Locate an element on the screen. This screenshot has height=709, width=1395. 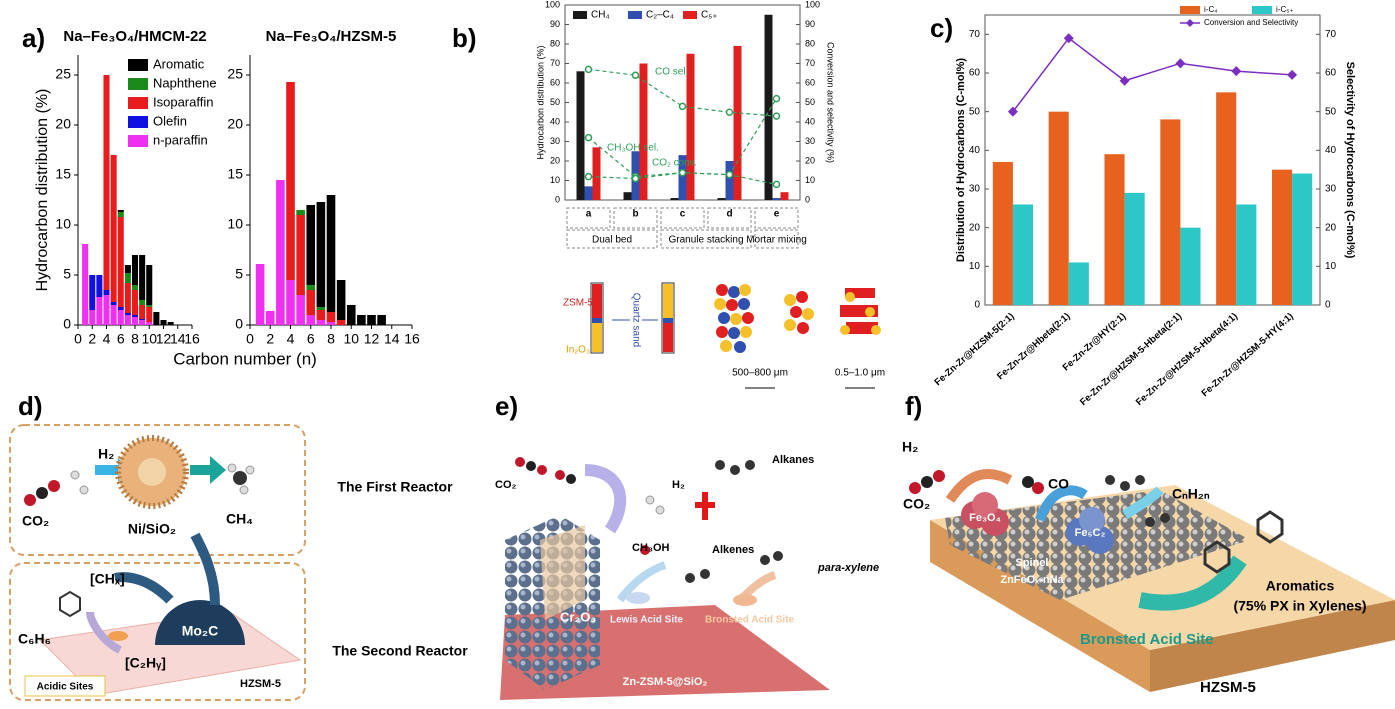
platform-side is located at coordinates (1272, 646).